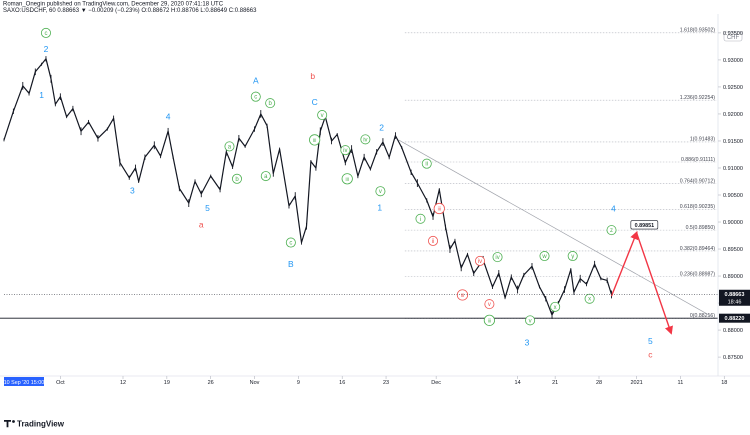 This screenshot has width=750, height=435. I want to click on time-tick-label: 19, so click(167, 383).